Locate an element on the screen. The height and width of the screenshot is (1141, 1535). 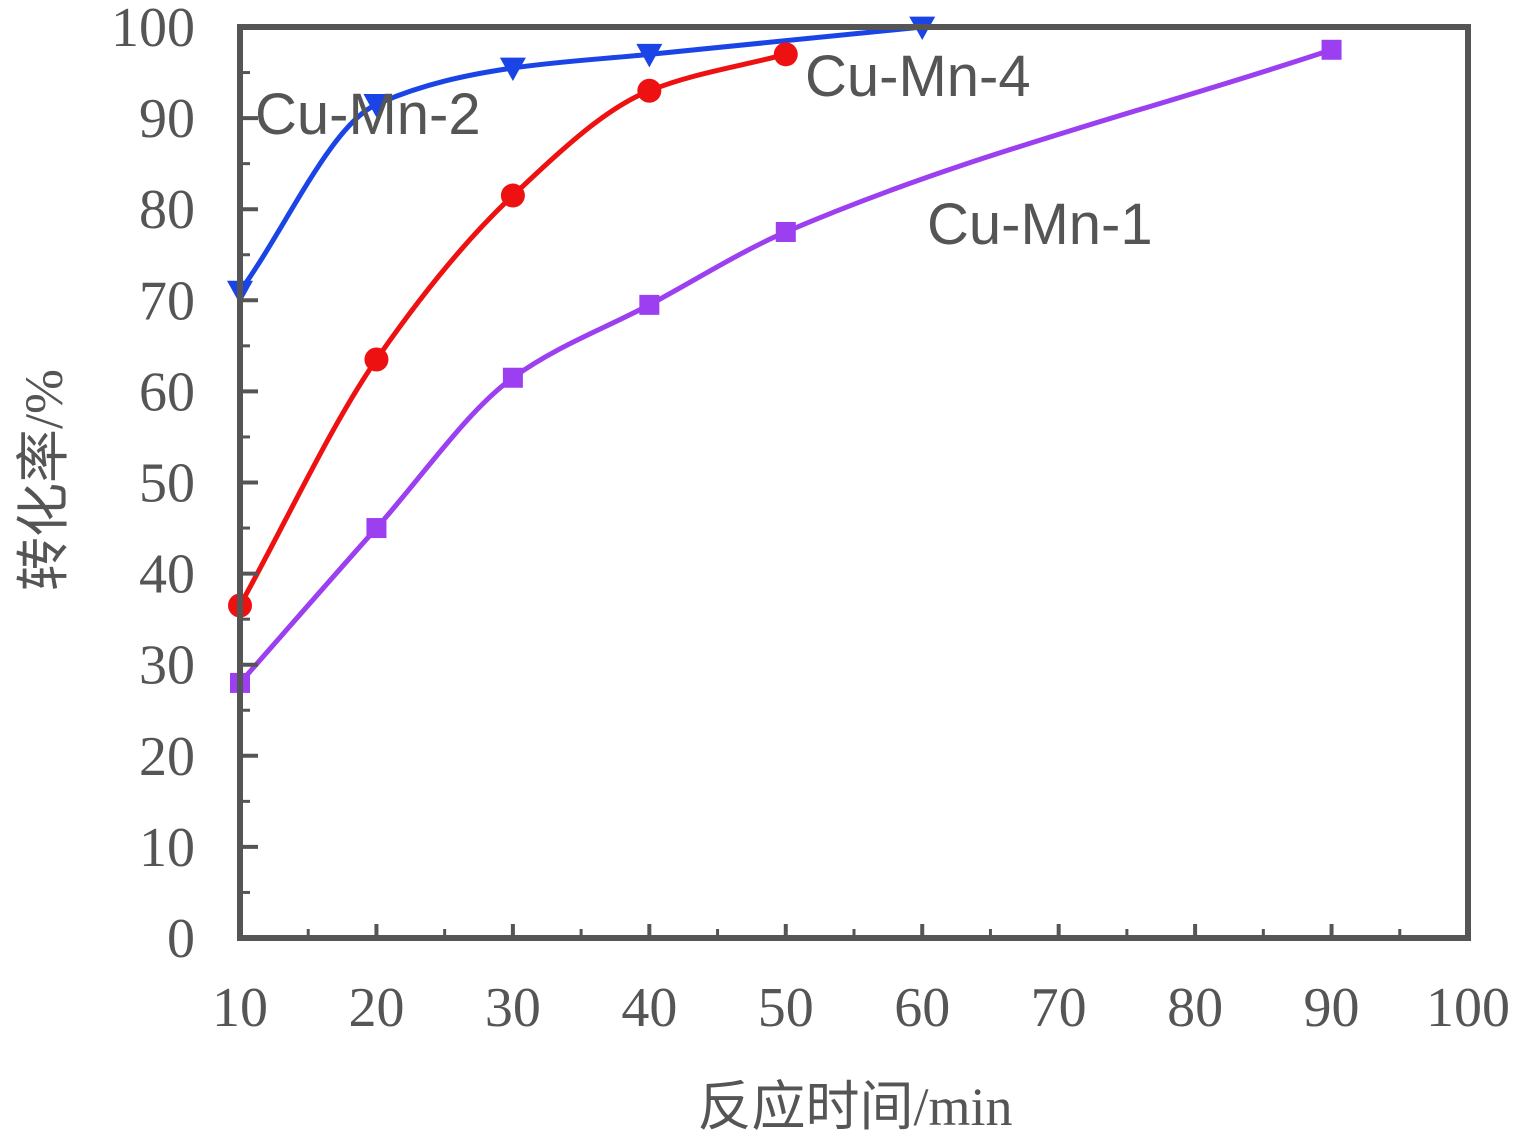
y-tick-label: 60 is located at coordinates (167, 392).